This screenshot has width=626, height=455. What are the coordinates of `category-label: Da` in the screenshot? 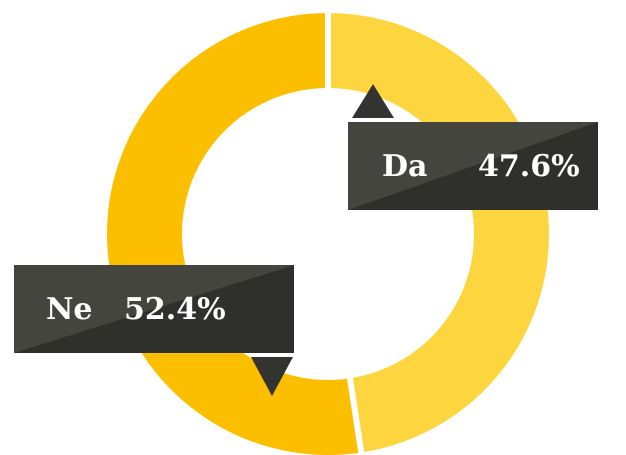 It's located at (404, 166).